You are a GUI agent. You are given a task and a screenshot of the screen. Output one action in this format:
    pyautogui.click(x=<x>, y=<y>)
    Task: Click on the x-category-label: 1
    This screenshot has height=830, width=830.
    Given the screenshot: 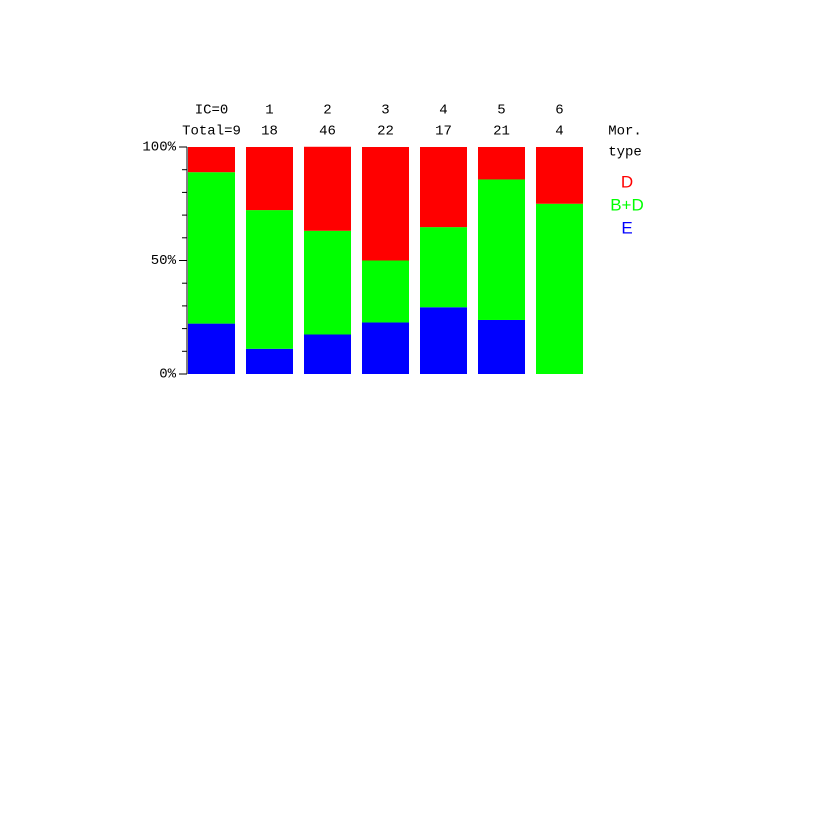 What is the action you would take?
    pyautogui.click(x=269, y=111)
    